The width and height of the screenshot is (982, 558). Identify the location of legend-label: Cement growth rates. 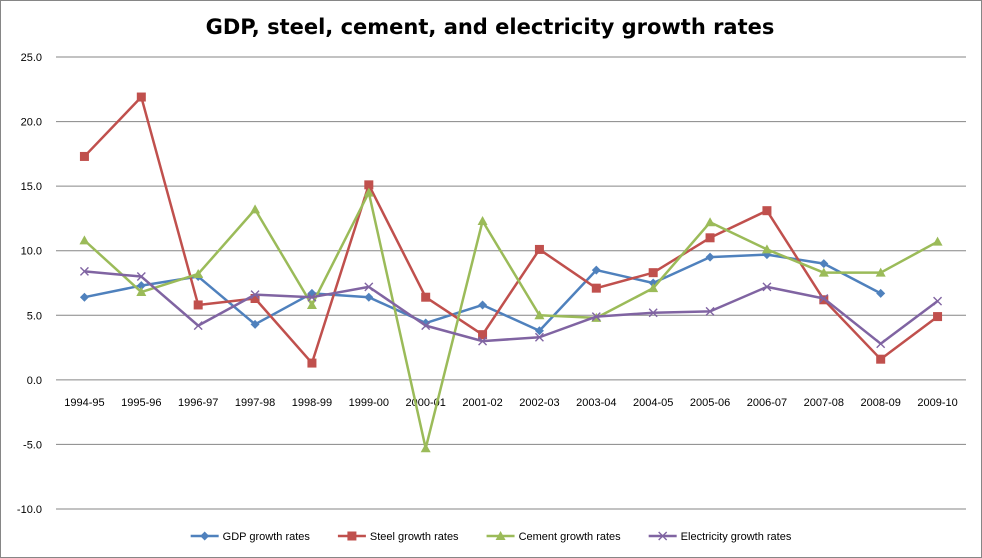
(570, 537).